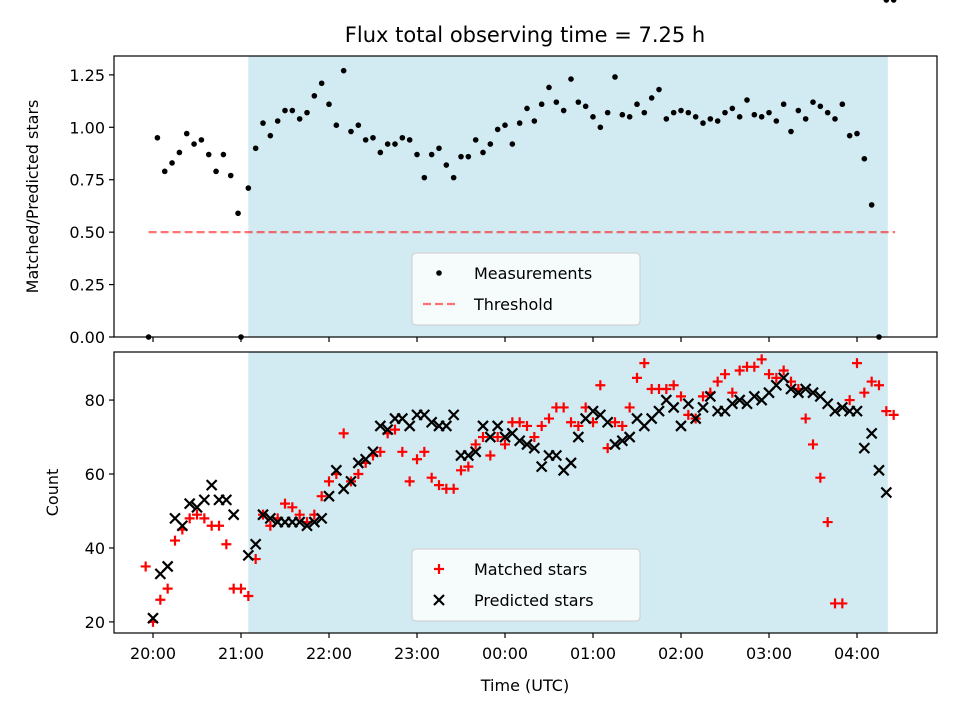 Image resolution: width=960 pixels, height=720 pixels. Describe the element at coordinates (87, 285) in the screenshot. I see `y-tick-label: 0.25` at that location.